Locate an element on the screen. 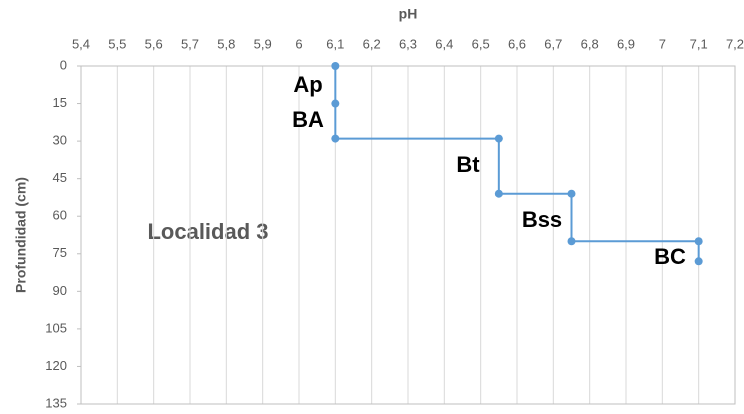  horizon-label: Bss is located at coordinates (542, 219).